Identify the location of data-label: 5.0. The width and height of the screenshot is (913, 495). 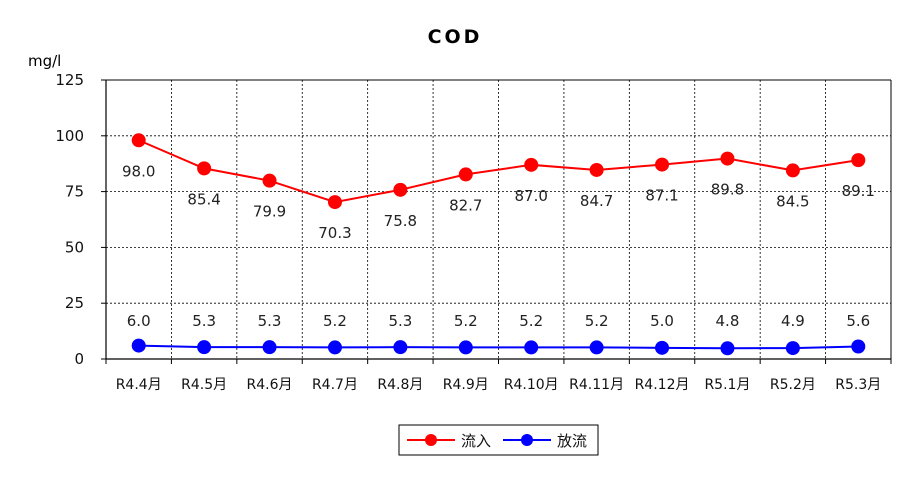
(662, 321).